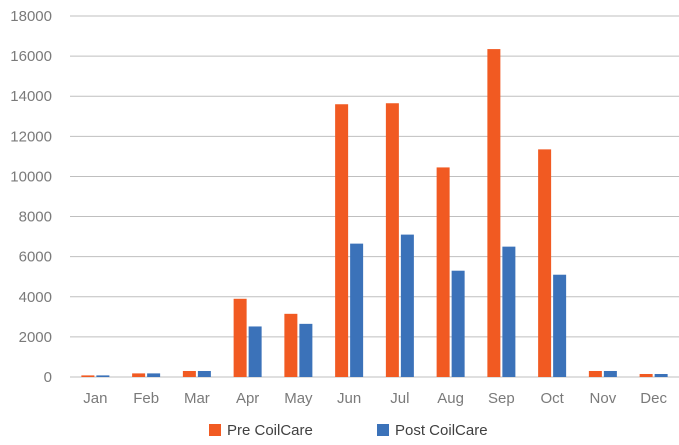 The image size is (679, 445). What do you see at coordinates (255, 351) in the screenshot?
I see `bar-post-coilcare-apr` at bounding box center [255, 351].